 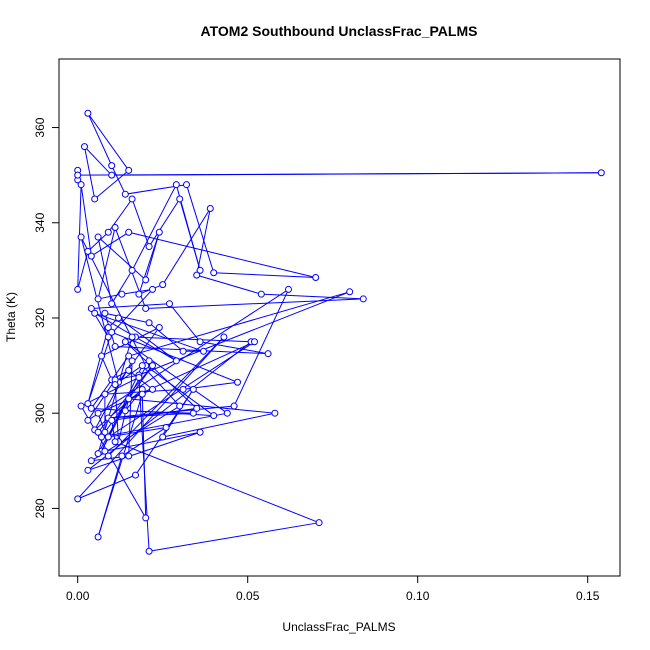 What do you see at coordinates (40, 127) in the screenshot?
I see `y-tick-label: 360` at bounding box center [40, 127].